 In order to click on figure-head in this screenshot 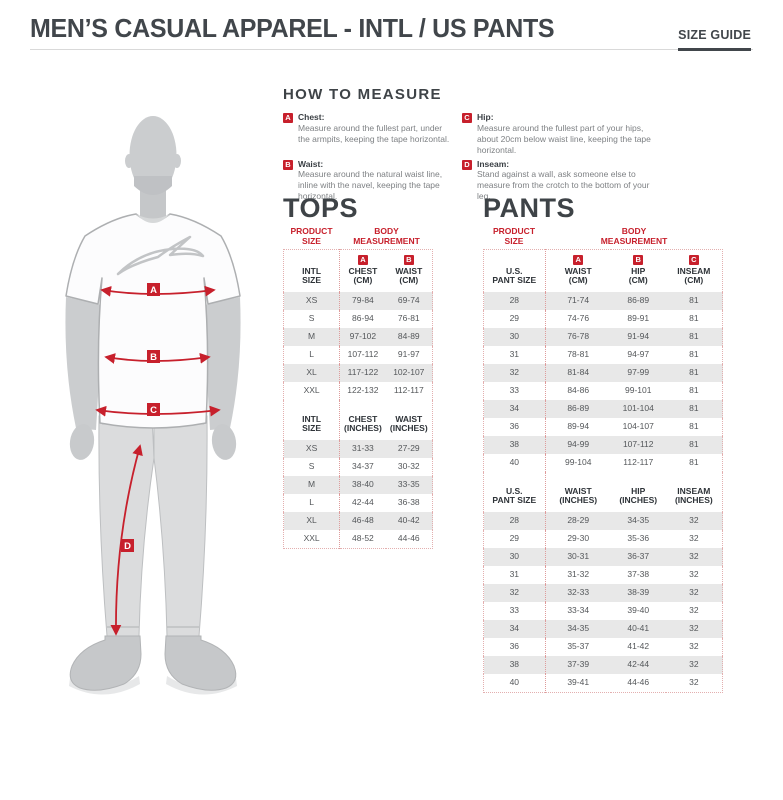, I will do `click(153, 169)`.